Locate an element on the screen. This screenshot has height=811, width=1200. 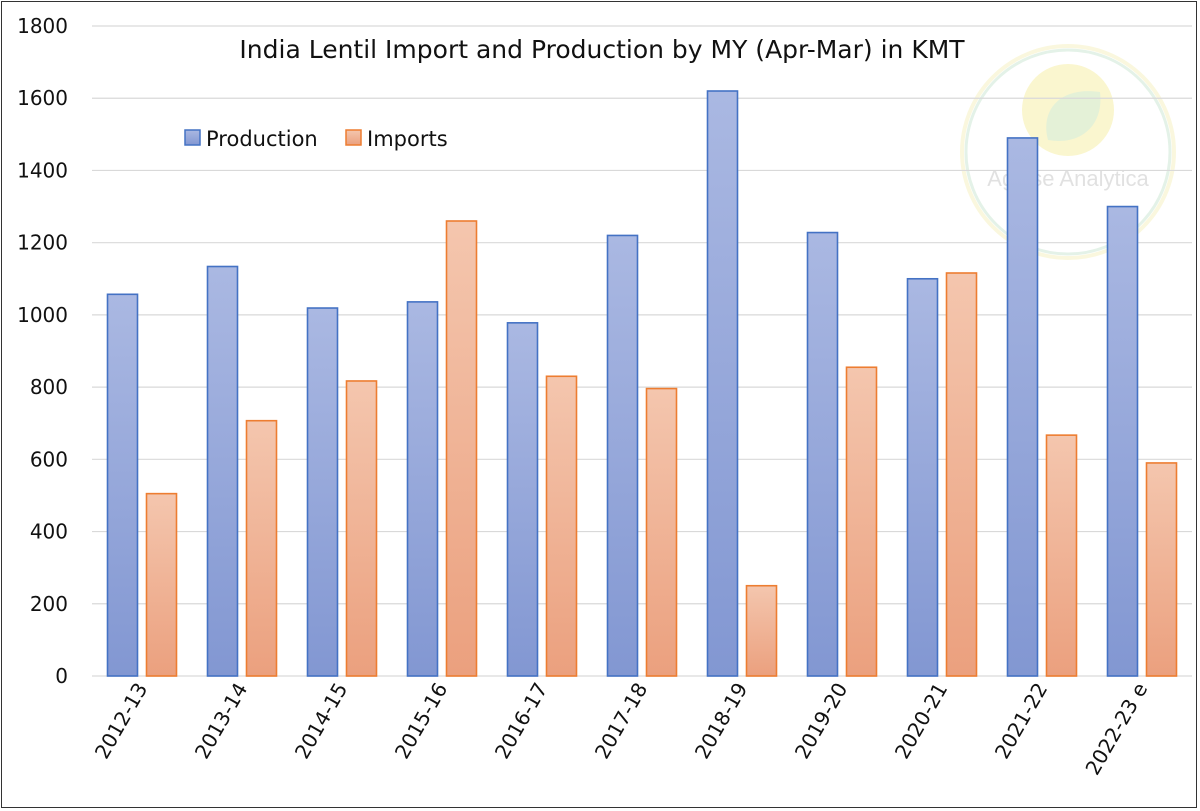
x-tick-label: 2019-20 is located at coordinates (821, 721).